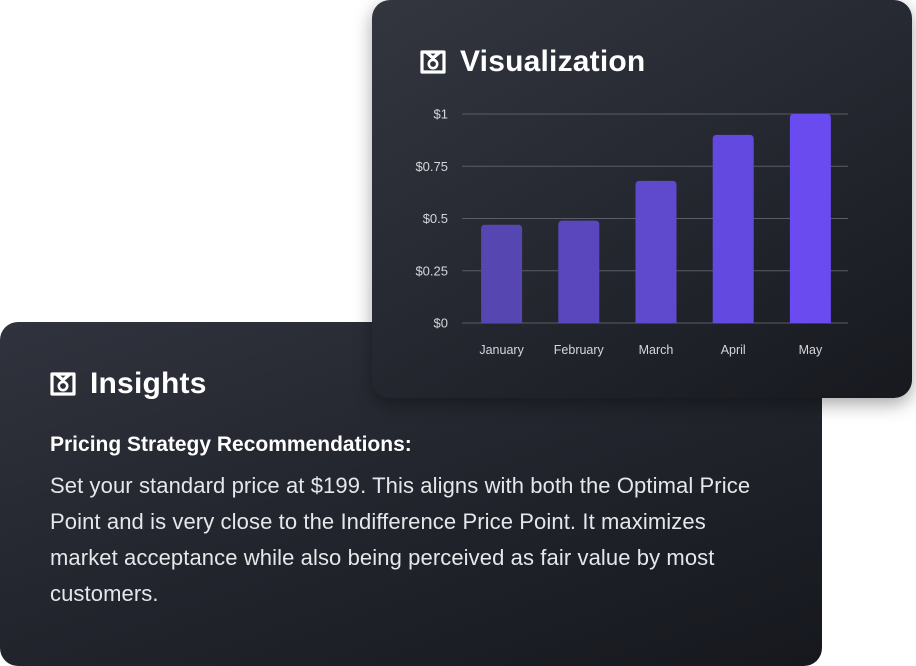  Describe the element at coordinates (501, 350) in the screenshot. I see `x-tick-label: January` at that location.